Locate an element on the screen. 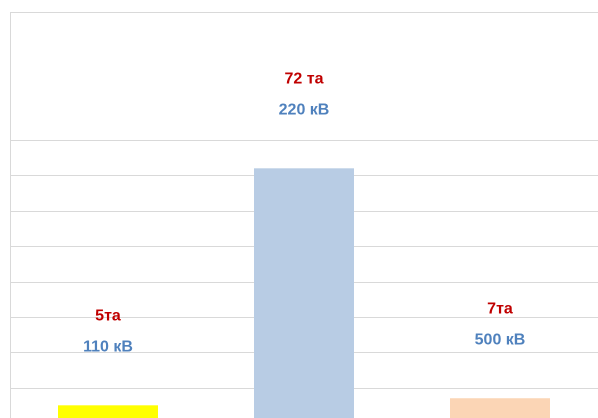  category-label: 500 кВ is located at coordinates (500, 339).